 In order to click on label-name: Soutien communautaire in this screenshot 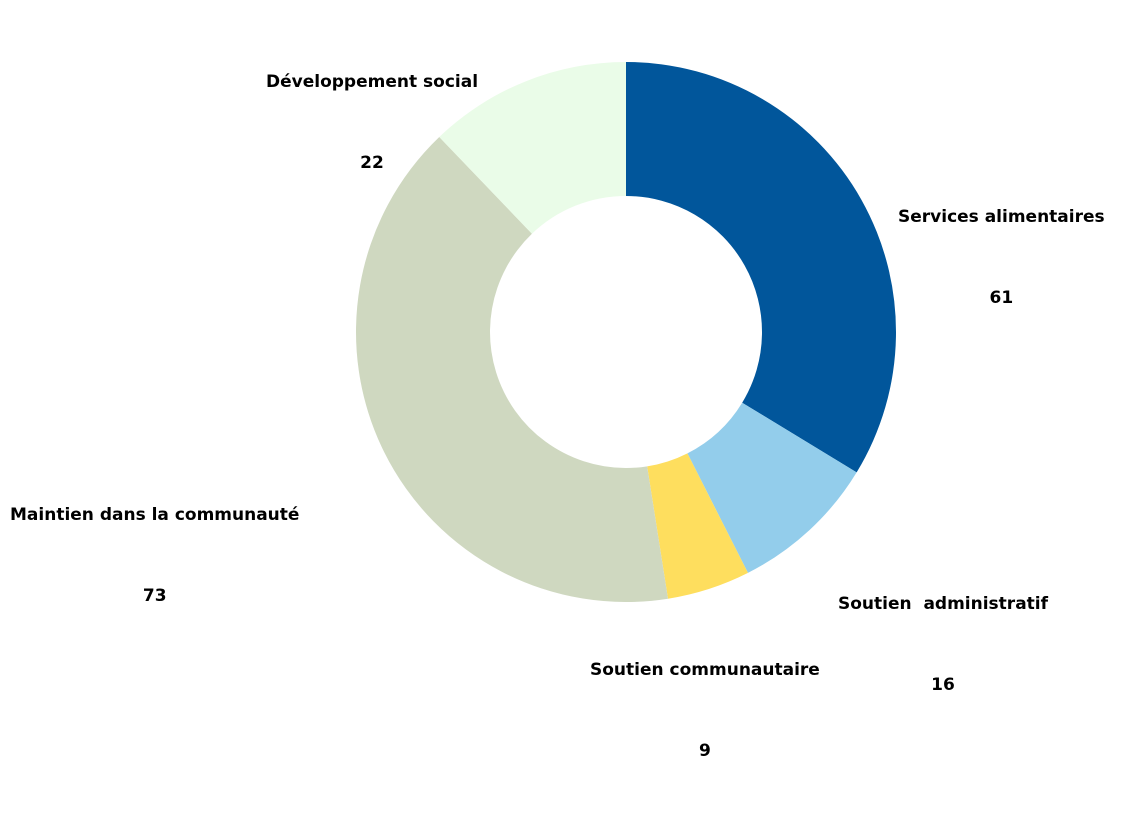, I will do `click(705, 670)`.